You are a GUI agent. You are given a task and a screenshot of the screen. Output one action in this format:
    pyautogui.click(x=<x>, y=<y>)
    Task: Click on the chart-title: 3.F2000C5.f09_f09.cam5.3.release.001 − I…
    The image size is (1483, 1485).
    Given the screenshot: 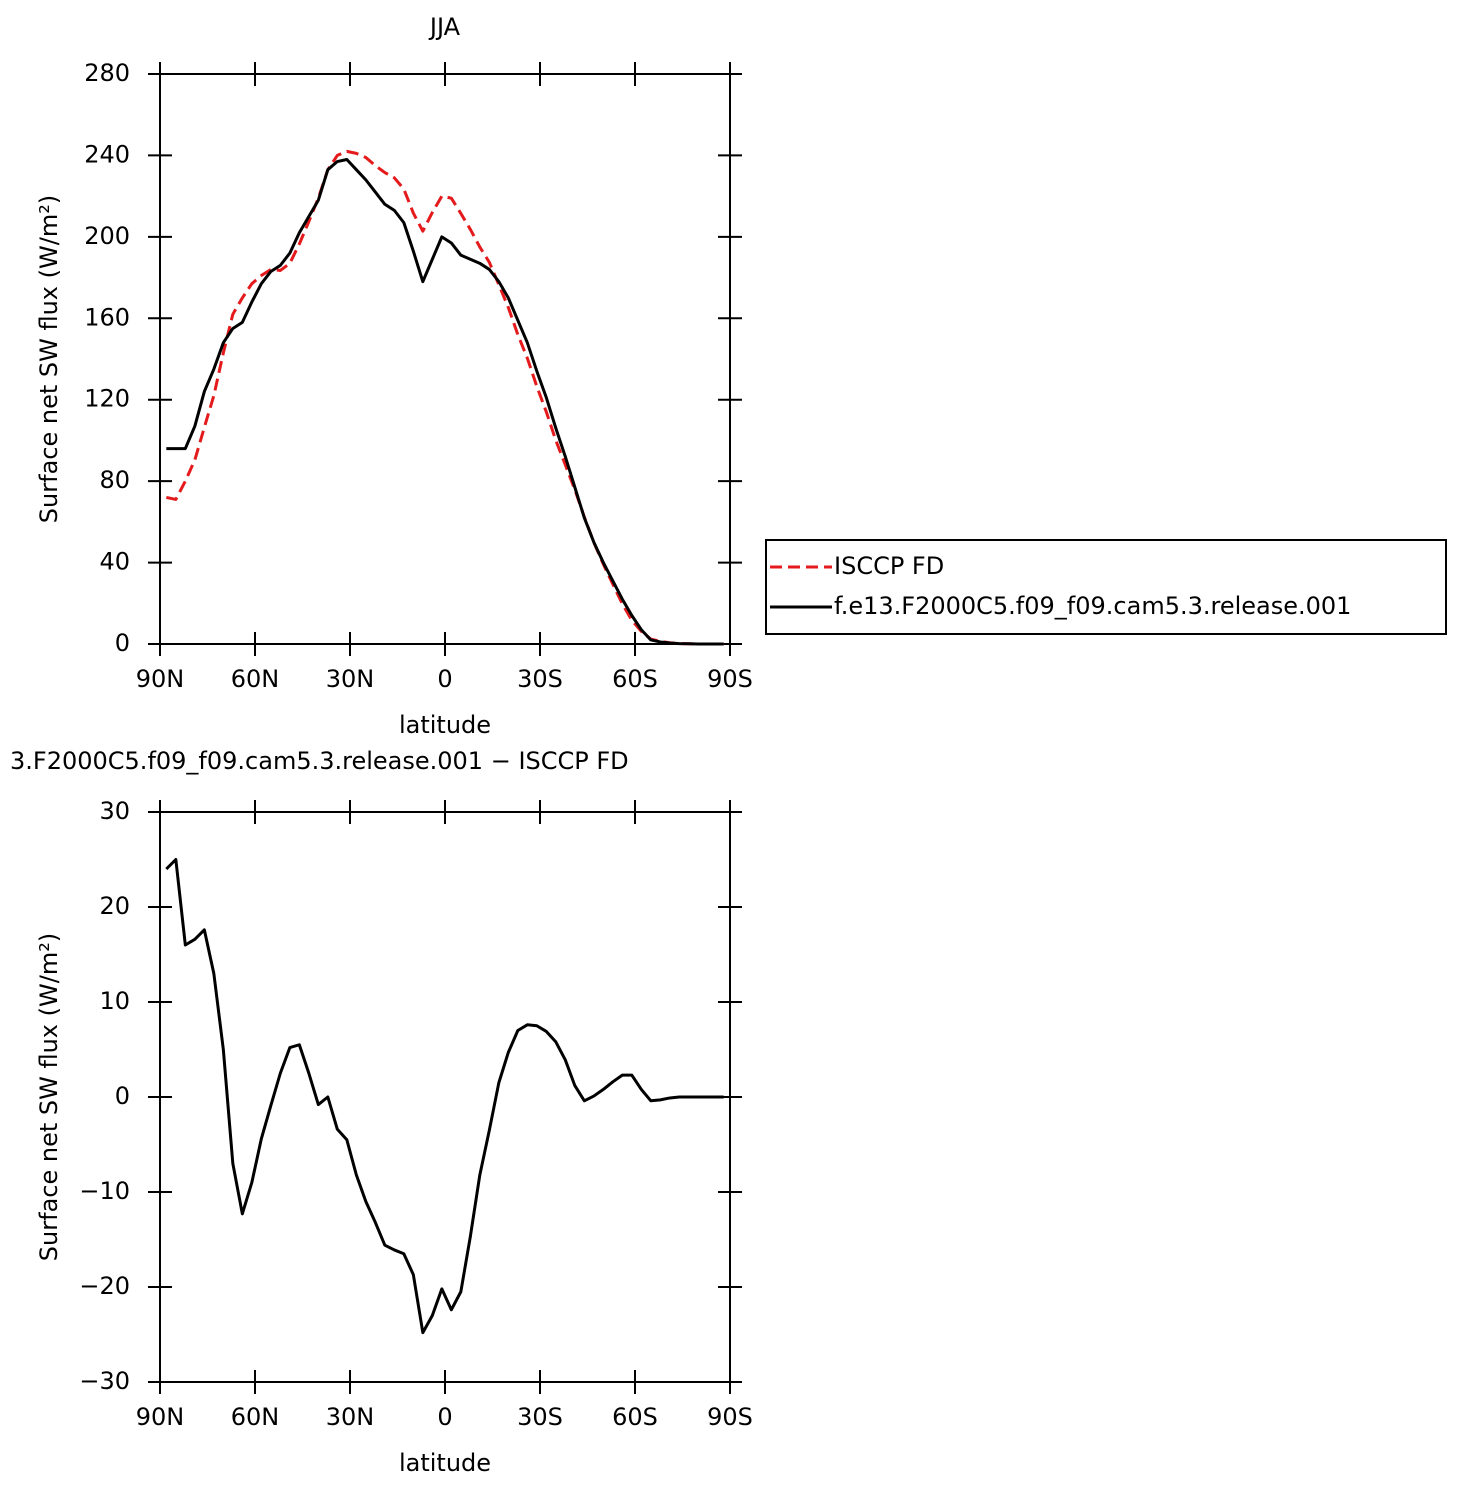 What is the action you would take?
    pyautogui.click(x=319, y=761)
    